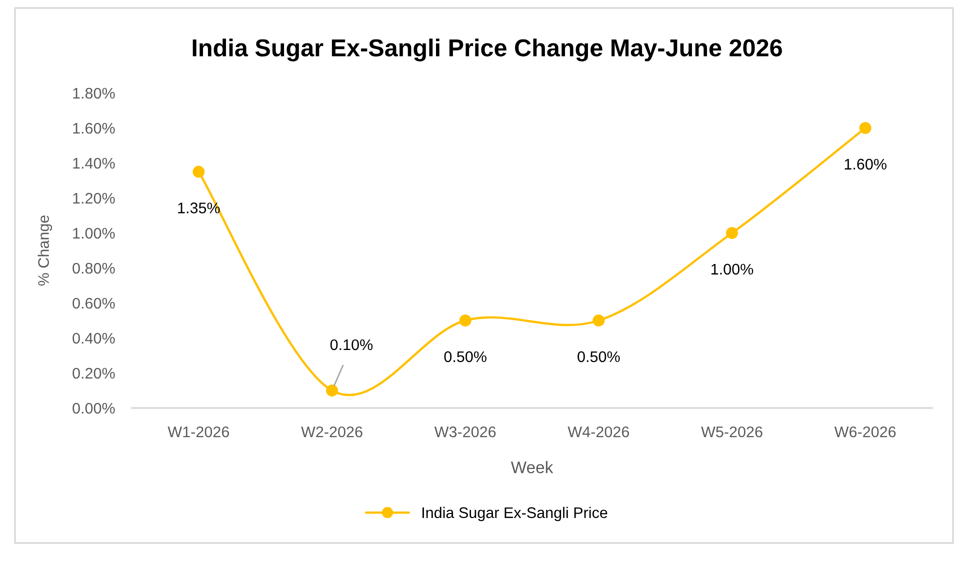 This screenshot has height=563, width=974. Describe the element at coordinates (45, 251) in the screenshot. I see `y-axis-title: % Change` at that location.